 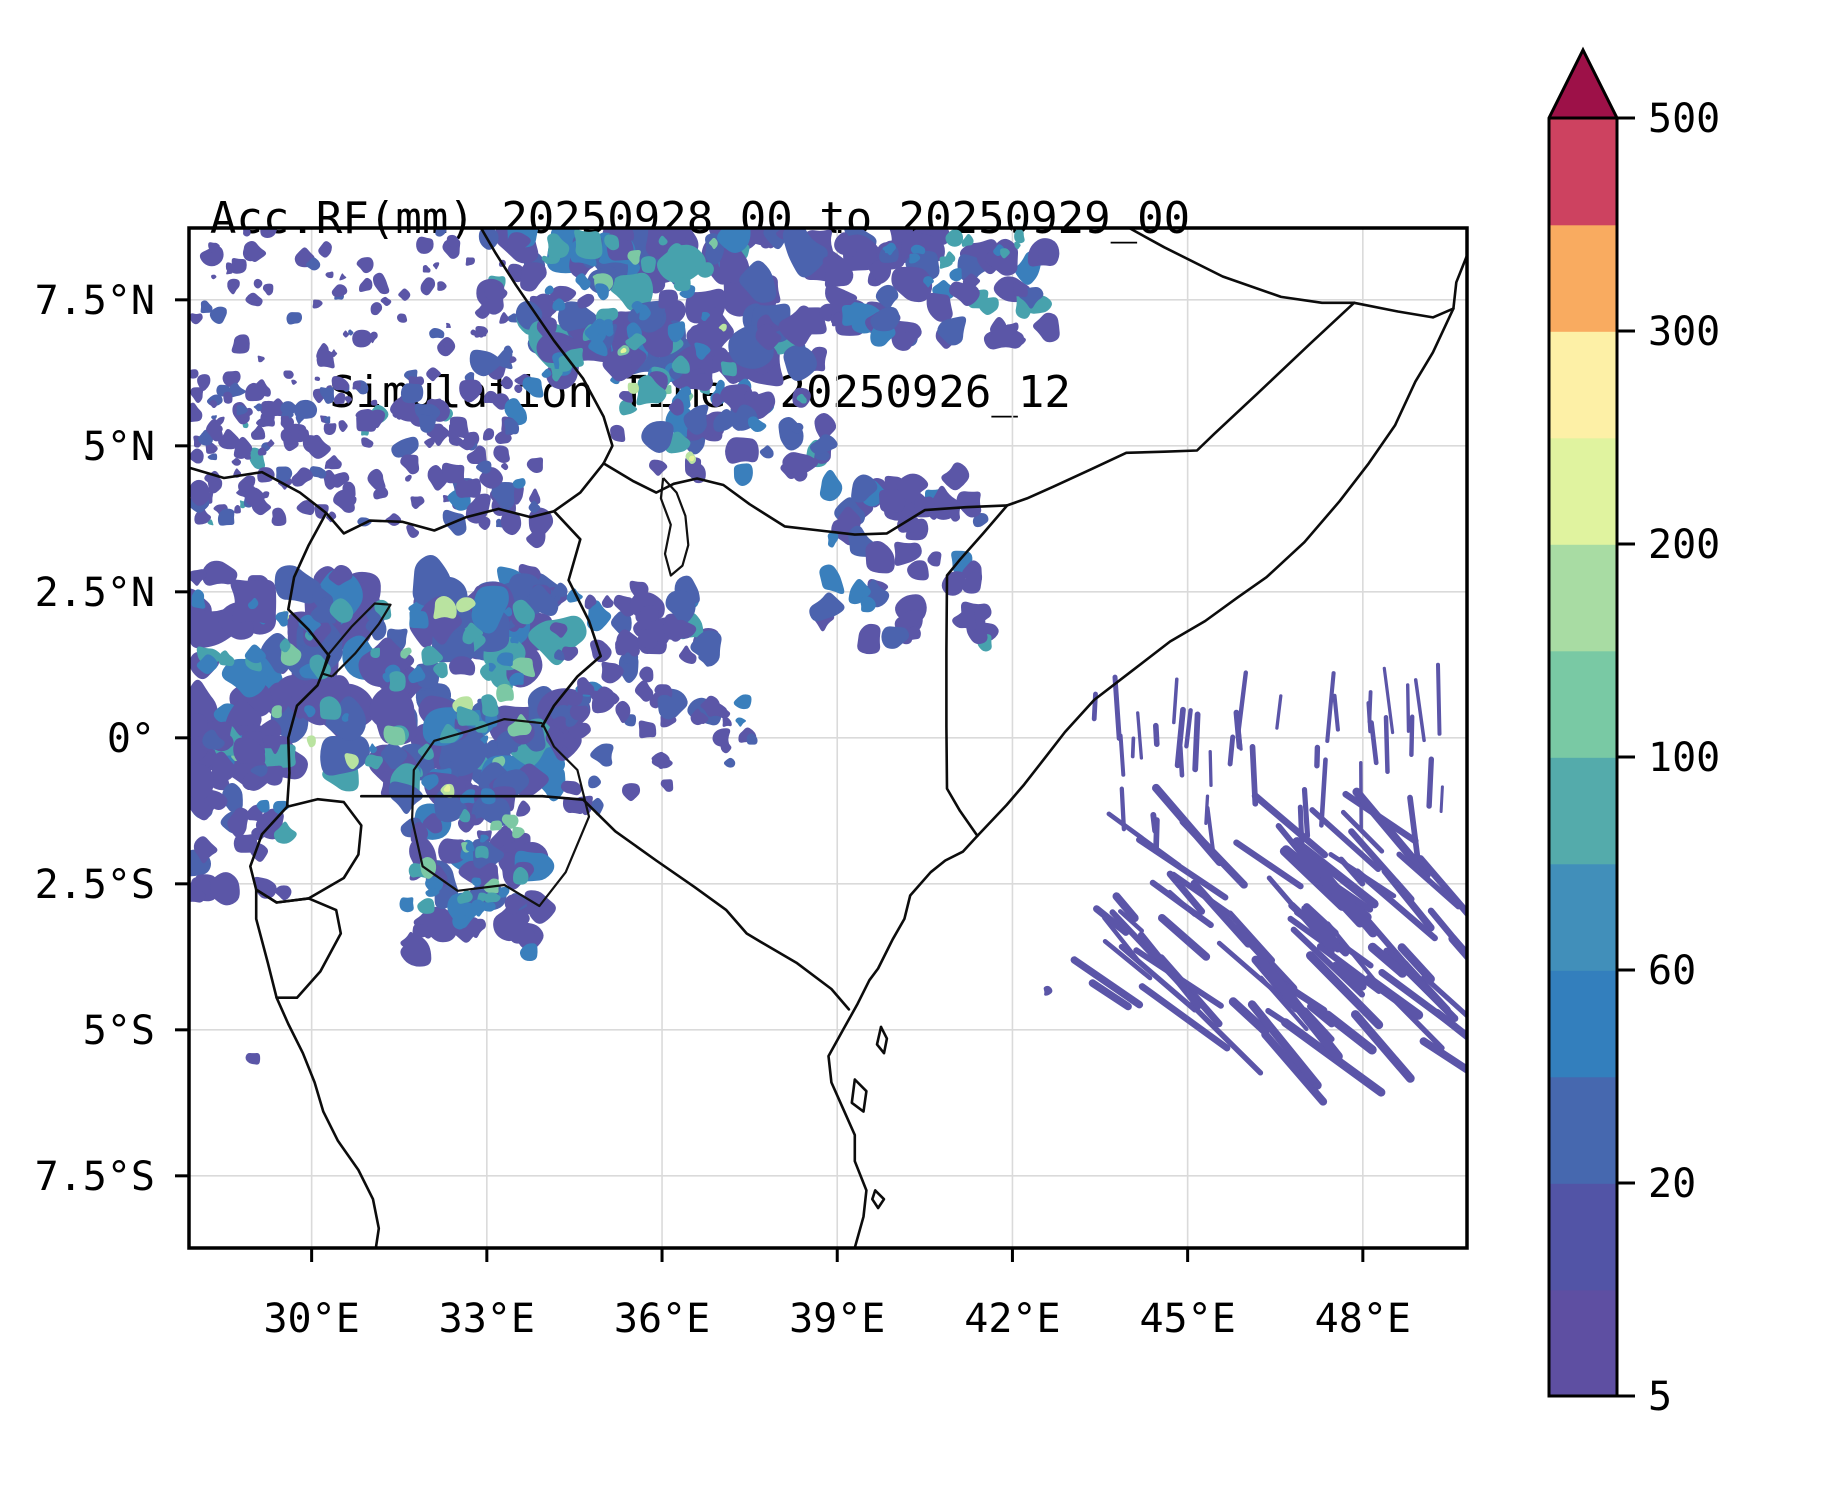 I want to click on border-horn-link, so click(x=1403, y=310).